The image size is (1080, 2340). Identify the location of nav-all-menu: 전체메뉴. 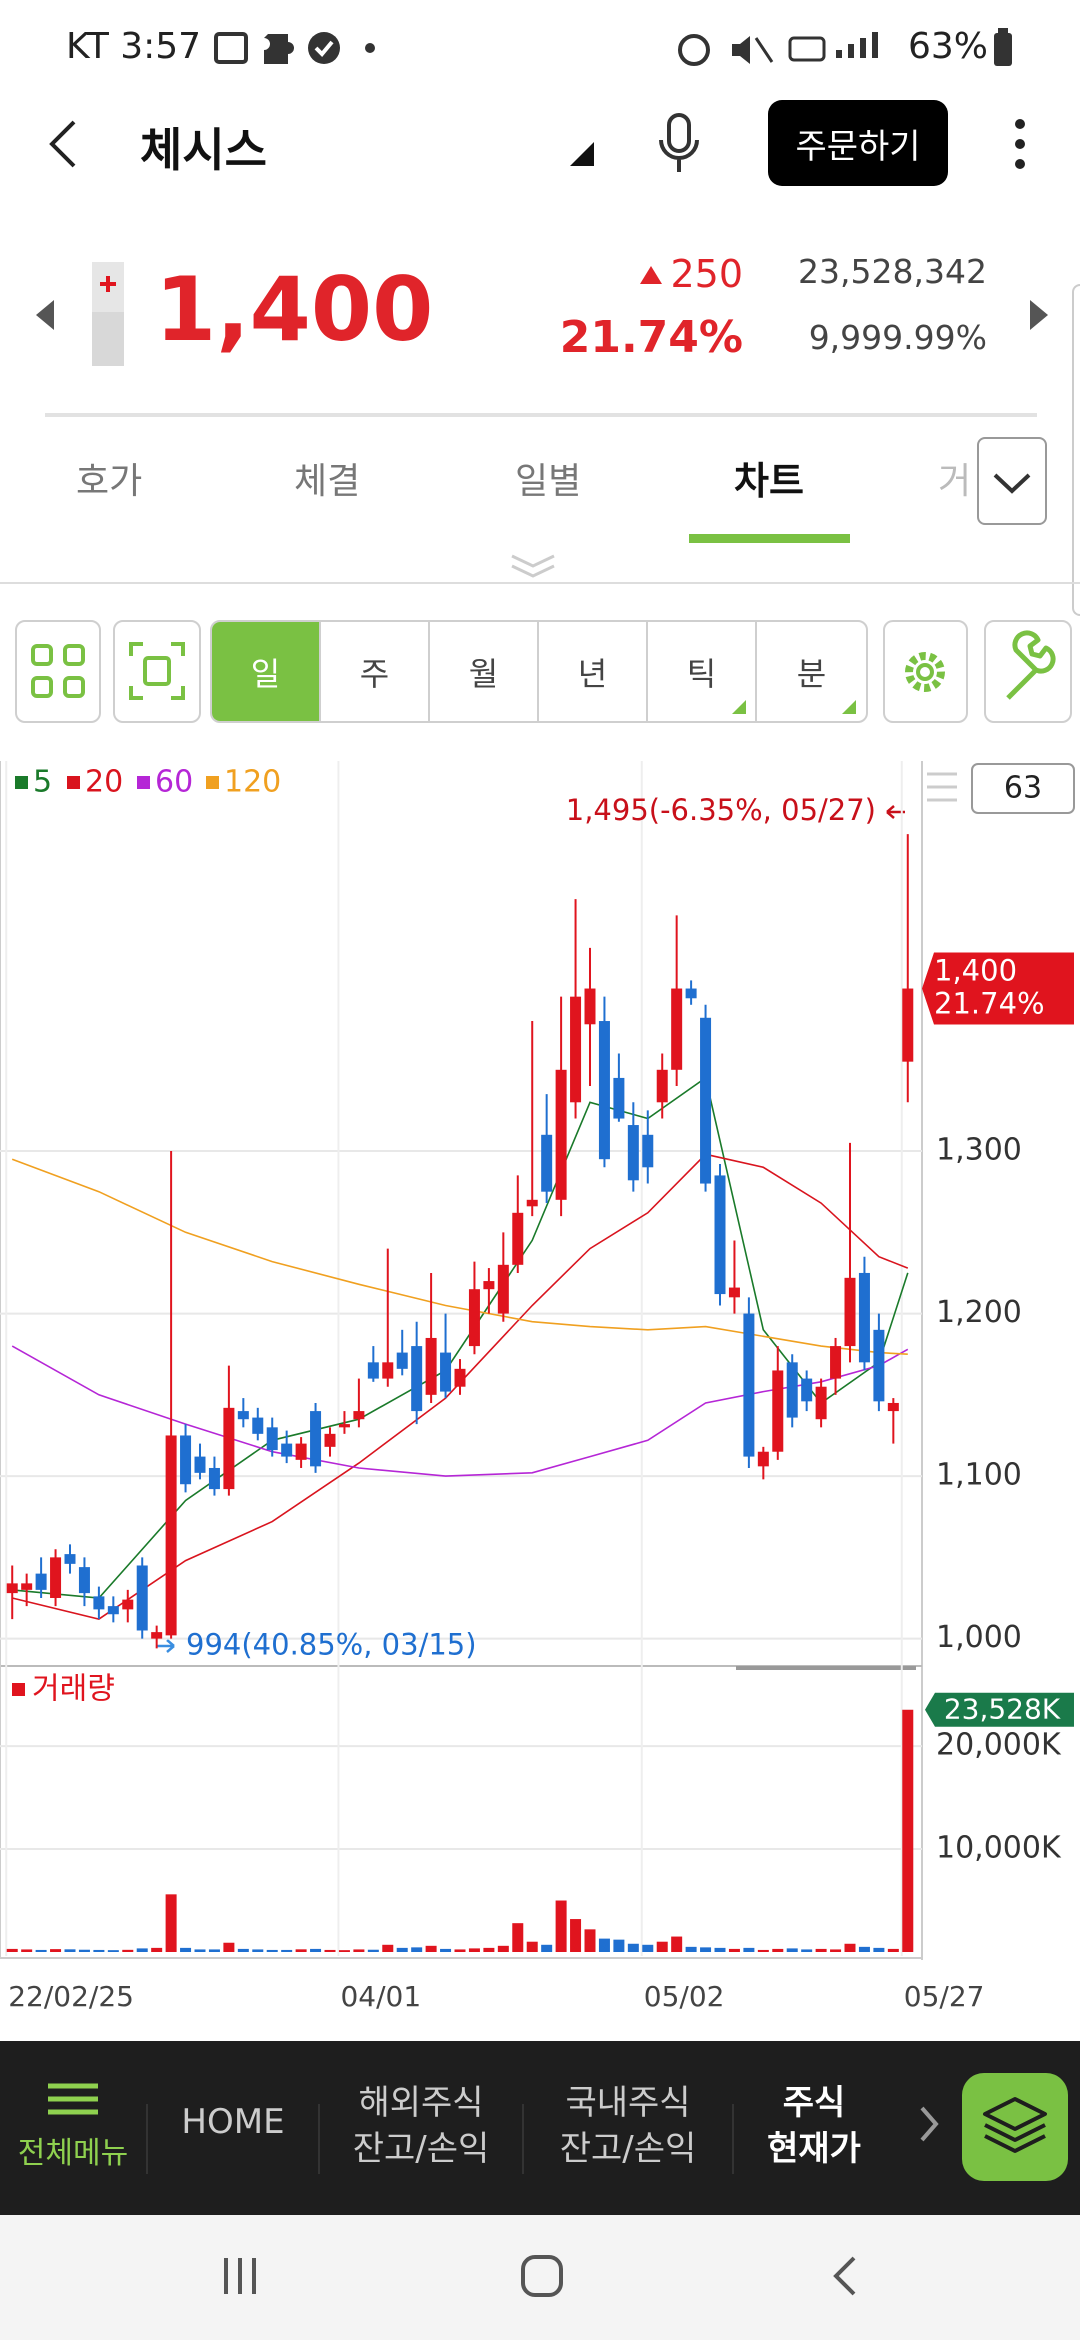
(73, 2153).